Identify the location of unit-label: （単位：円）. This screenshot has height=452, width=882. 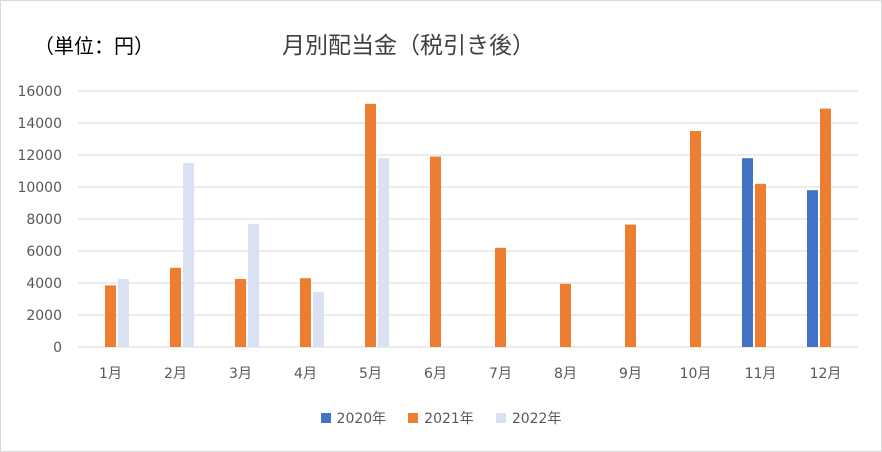
(94, 46).